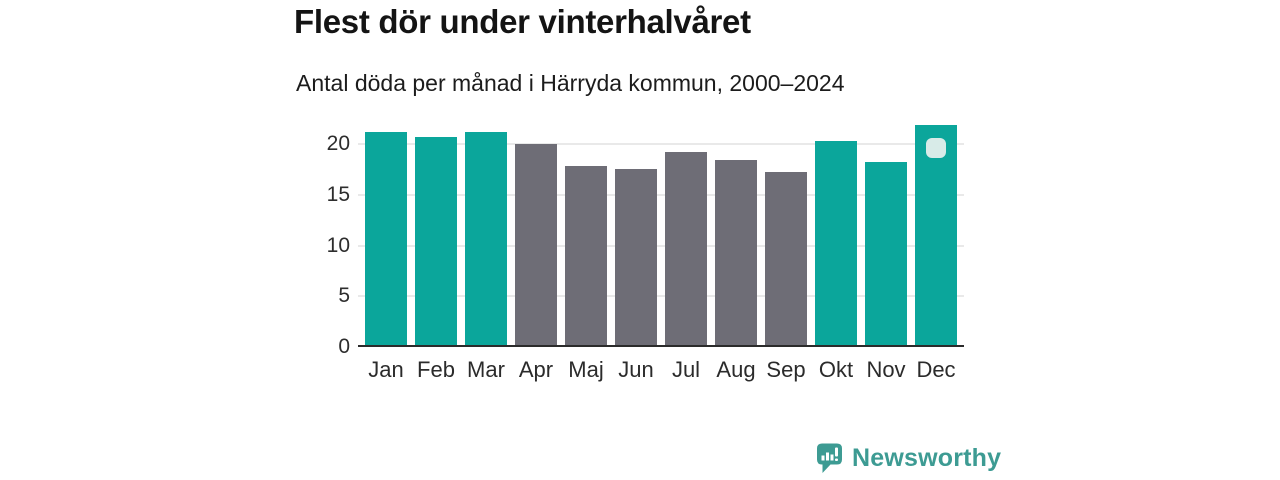 The image size is (1280, 480). What do you see at coordinates (338, 194) in the screenshot?
I see `y-tick-label-15: 15` at bounding box center [338, 194].